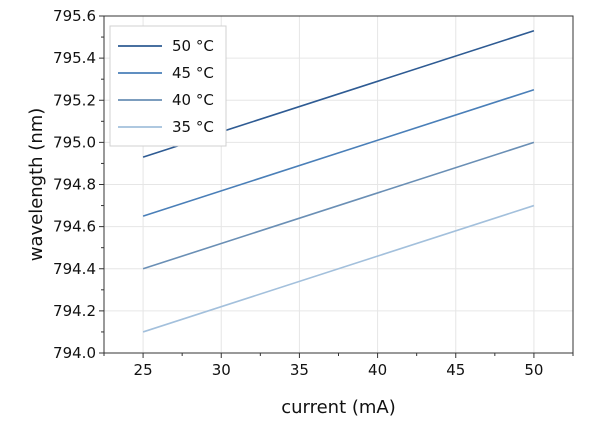 The image size is (600, 425). What do you see at coordinates (193, 100) in the screenshot?
I see `legend-label: 40 °C` at bounding box center [193, 100].